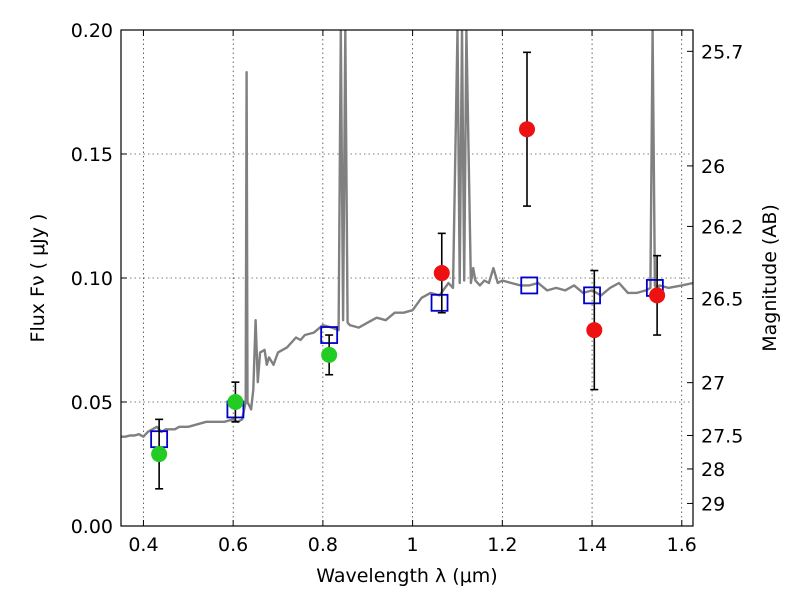 The image size is (800, 600). I want to click on y-axis-label-right: Magnitude (AB), so click(770, 278).